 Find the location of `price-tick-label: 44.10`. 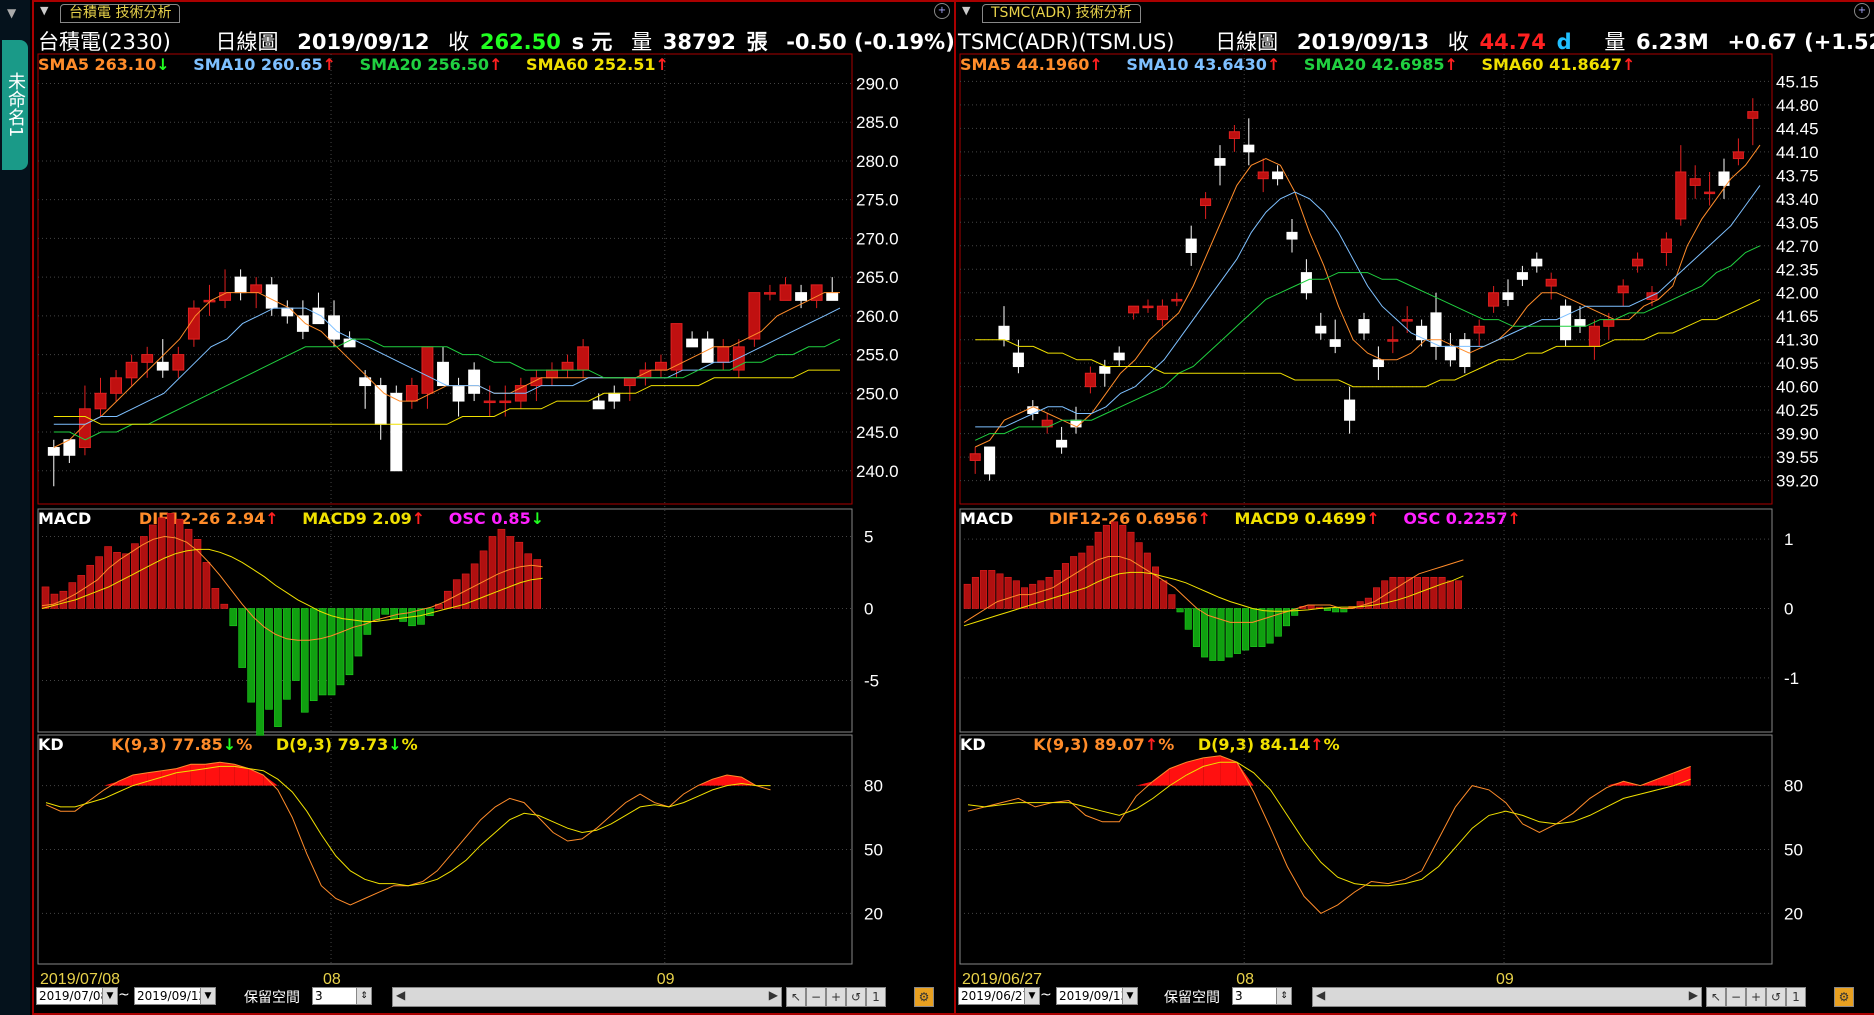

price-tick-label: 44.10 is located at coordinates (1797, 152).